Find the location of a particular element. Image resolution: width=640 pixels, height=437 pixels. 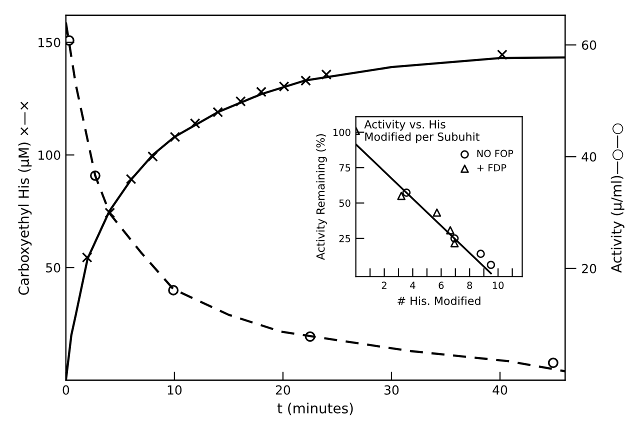

legend-label: + FDP is located at coordinates (491, 168).